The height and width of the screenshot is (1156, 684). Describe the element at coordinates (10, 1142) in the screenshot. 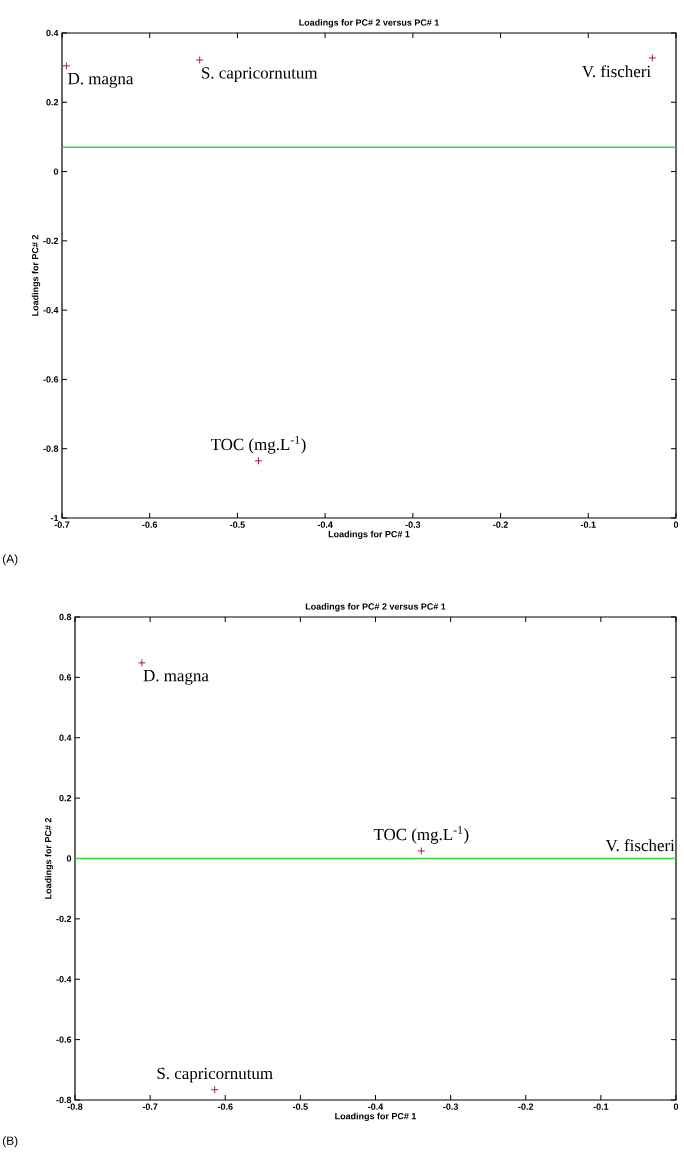

I see `text: (B)` at that location.